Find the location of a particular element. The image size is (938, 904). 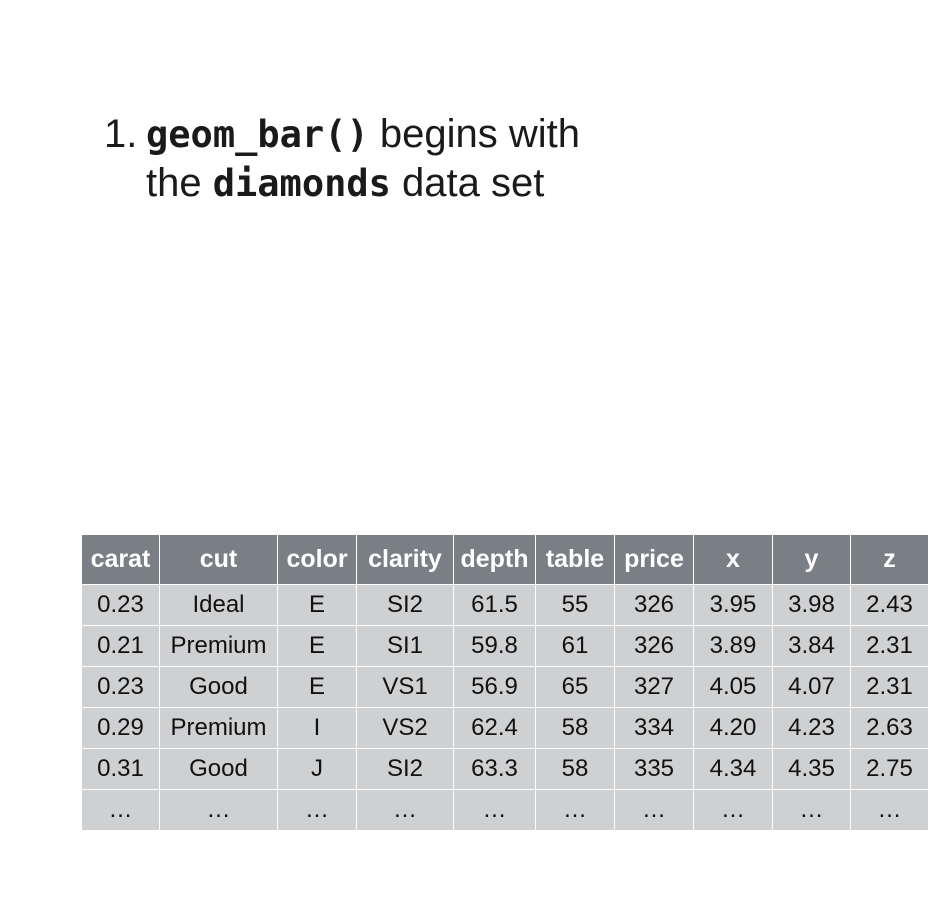

table-cell: 3.98 is located at coordinates (811, 605).